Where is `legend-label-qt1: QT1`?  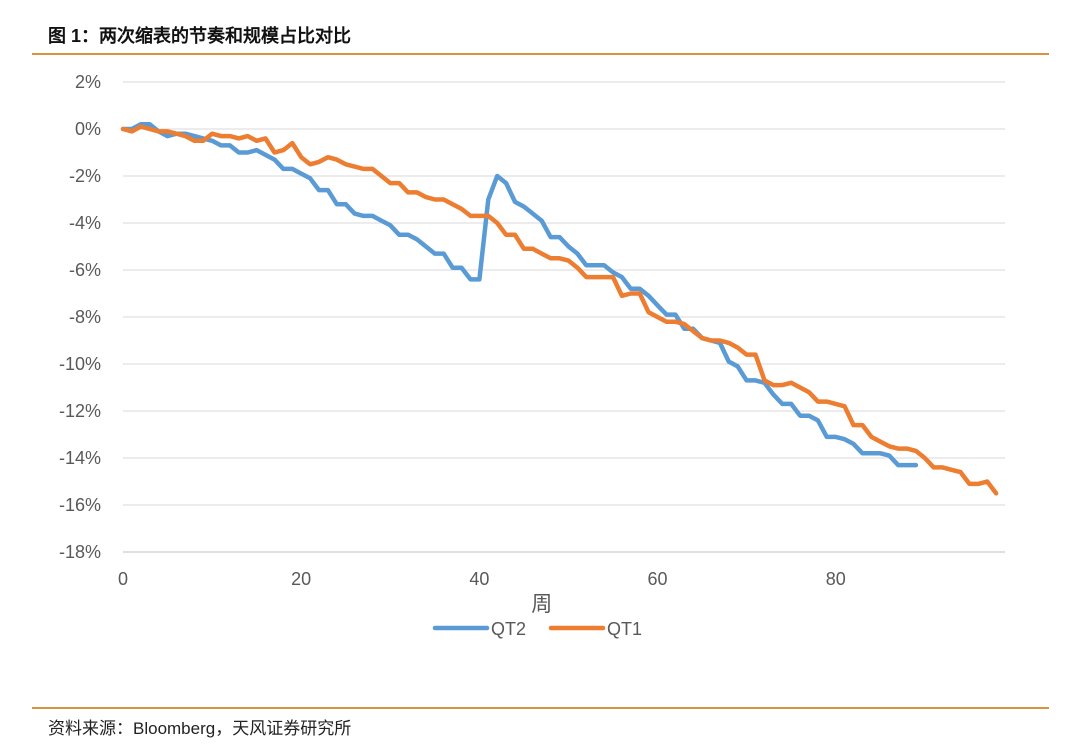
legend-label-qt1: QT1 is located at coordinates (624, 629).